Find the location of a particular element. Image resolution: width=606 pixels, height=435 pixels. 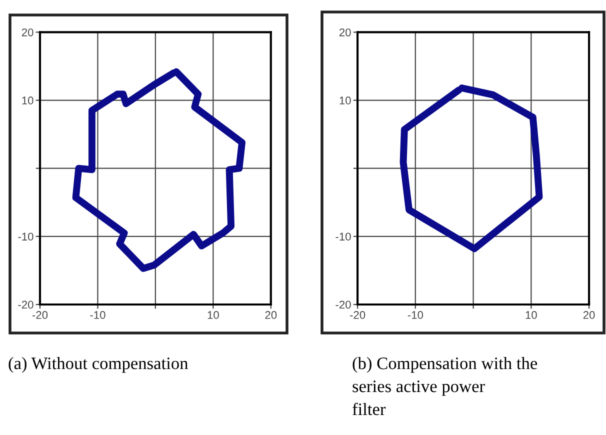

text: (a) Without compensation is located at coordinates (98, 365).